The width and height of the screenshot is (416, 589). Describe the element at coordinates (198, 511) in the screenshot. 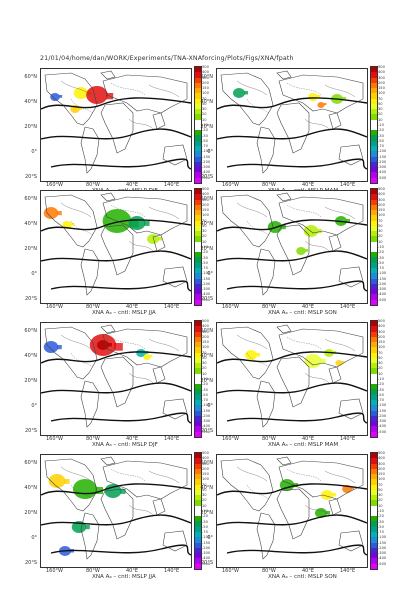

I see `colorbar` at that location.